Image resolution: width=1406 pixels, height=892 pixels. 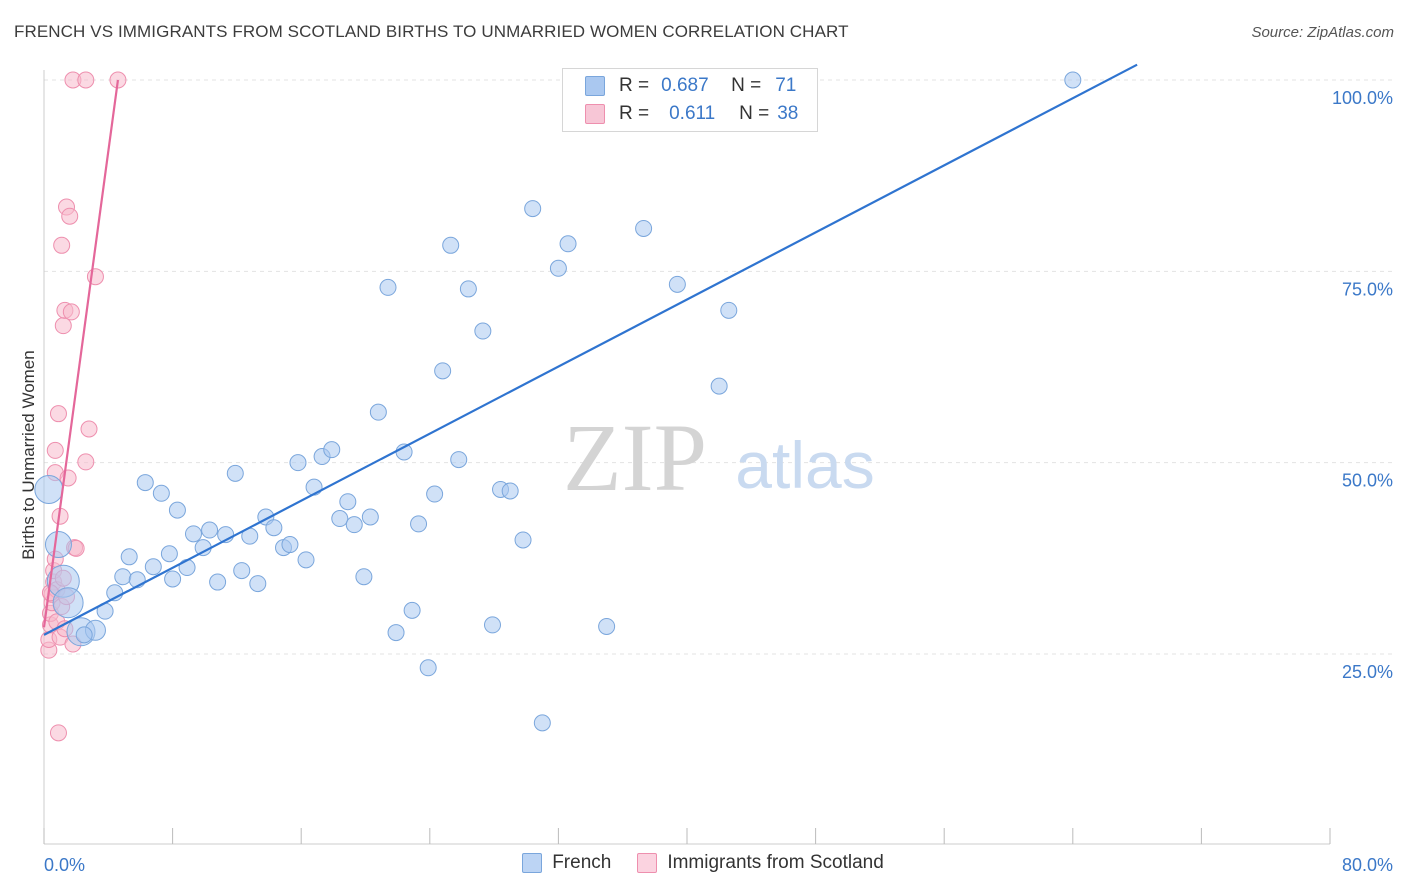 What do you see at coordinates (1367, 865) in the screenshot?
I see `x-tick-label: 80.0%` at bounding box center [1367, 865].